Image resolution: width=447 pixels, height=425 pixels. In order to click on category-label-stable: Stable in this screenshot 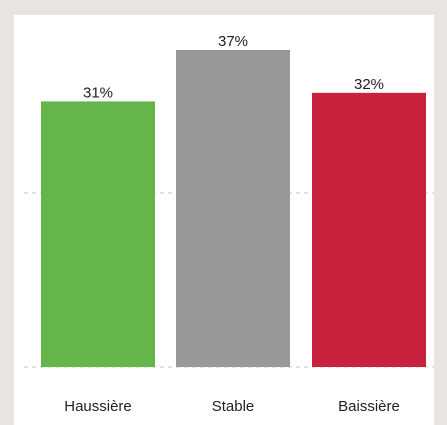, I will do `click(233, 406)`.